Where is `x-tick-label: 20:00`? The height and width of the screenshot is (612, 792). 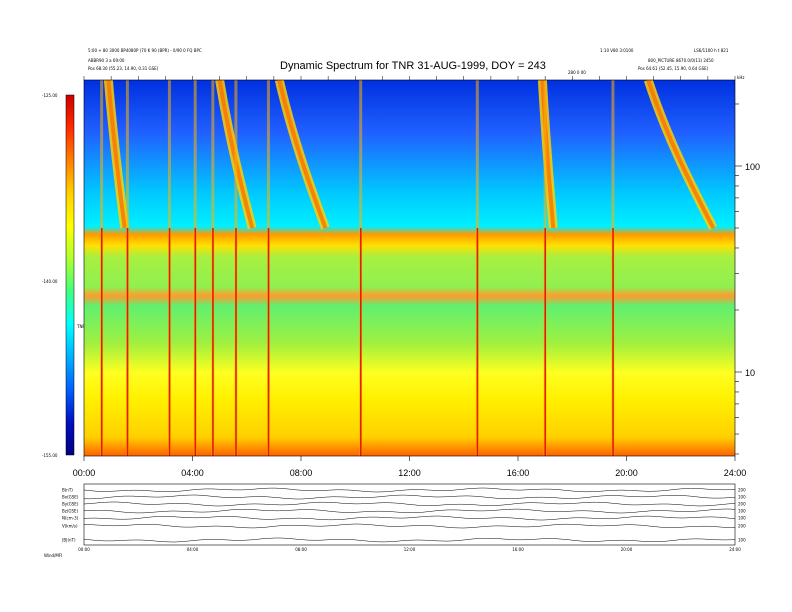
x-tick-label: 20:00 is located at coordinates (626, 473).